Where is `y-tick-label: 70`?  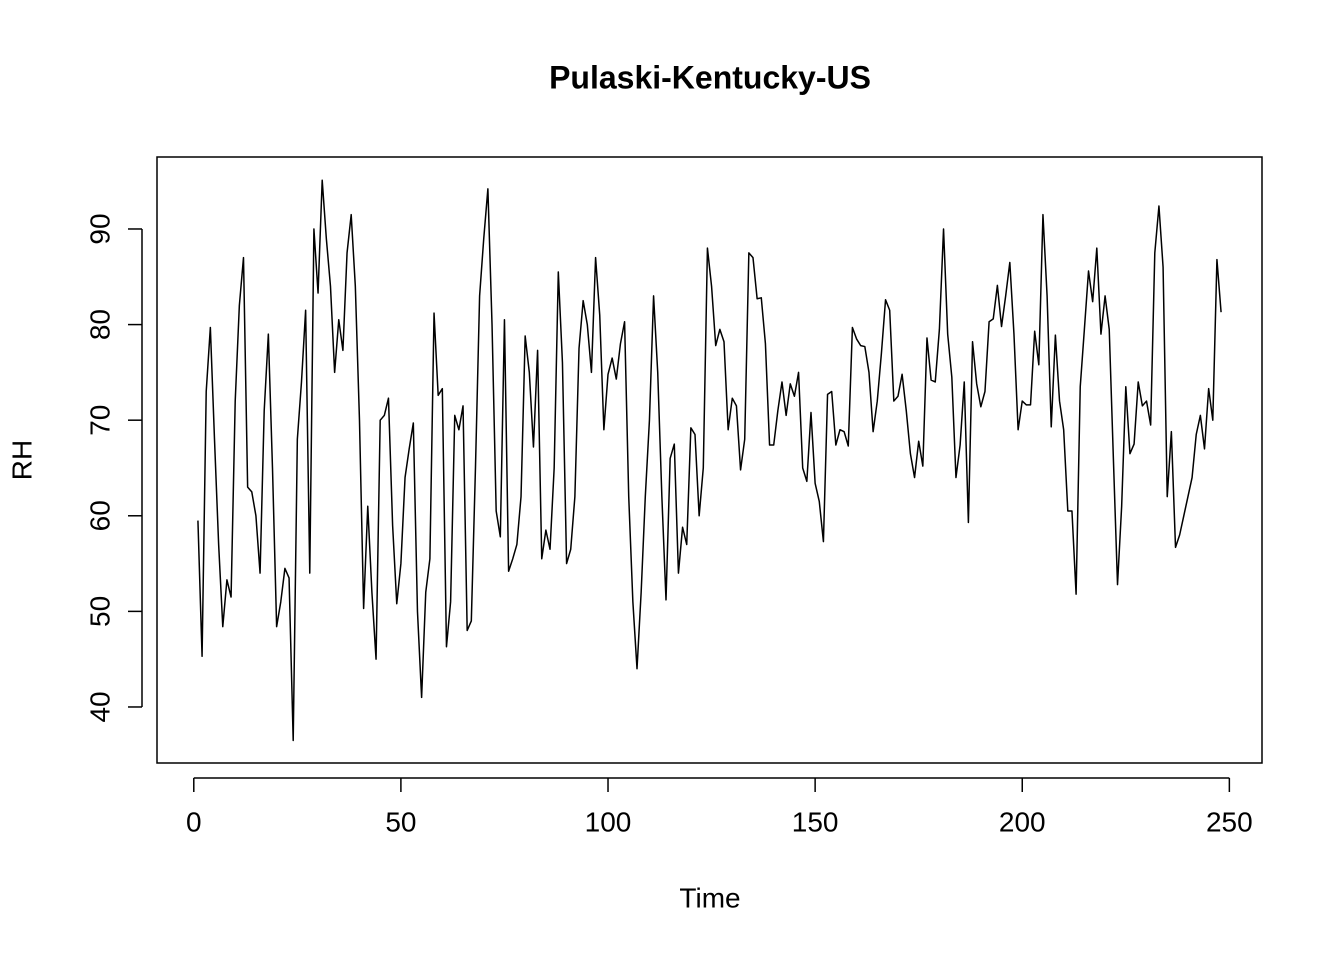
y-tick-label: 70 is located at coordinates (99, 420).